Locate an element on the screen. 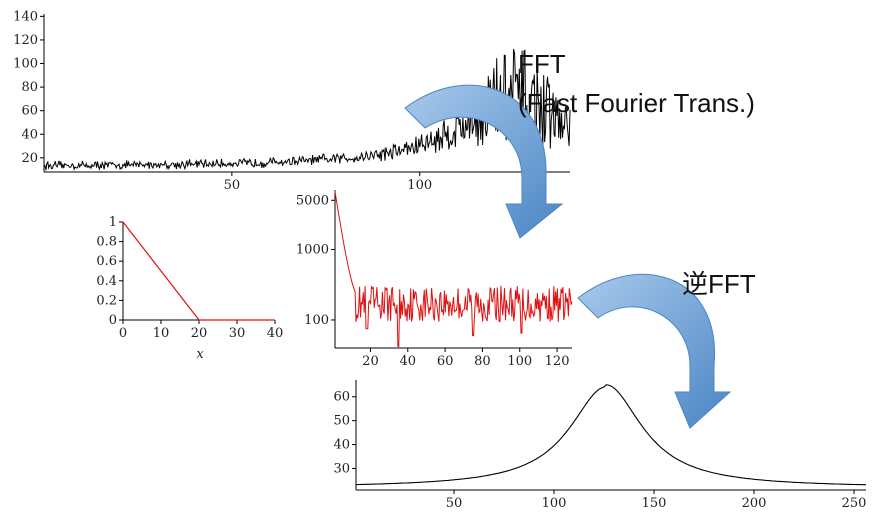 Image resolution: width=872 pixels, height=515 pixels. signal-ytick-label: 60 is located at coordinates (29, 111).